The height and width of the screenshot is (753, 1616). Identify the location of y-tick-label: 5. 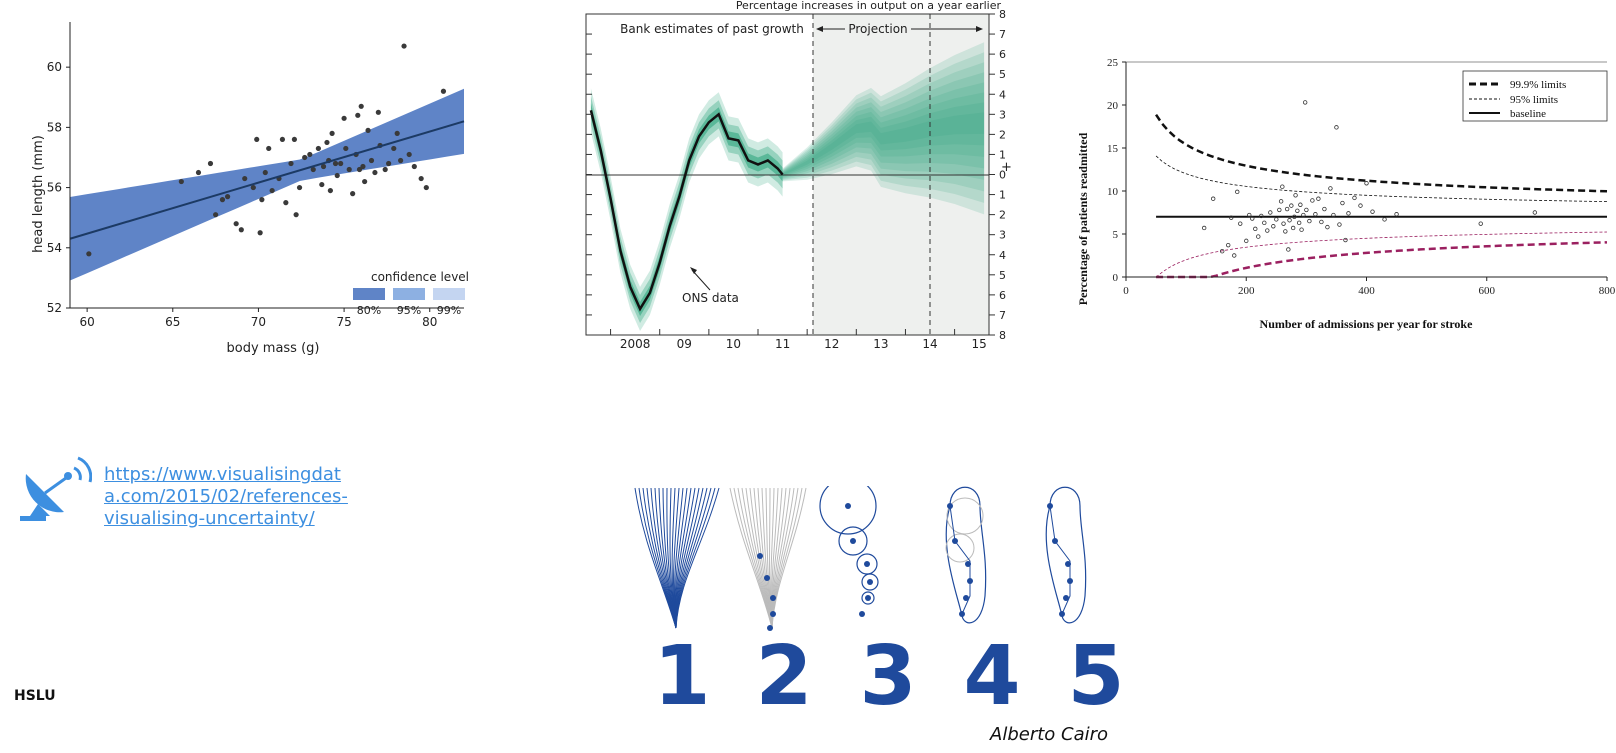
(1116, 235).